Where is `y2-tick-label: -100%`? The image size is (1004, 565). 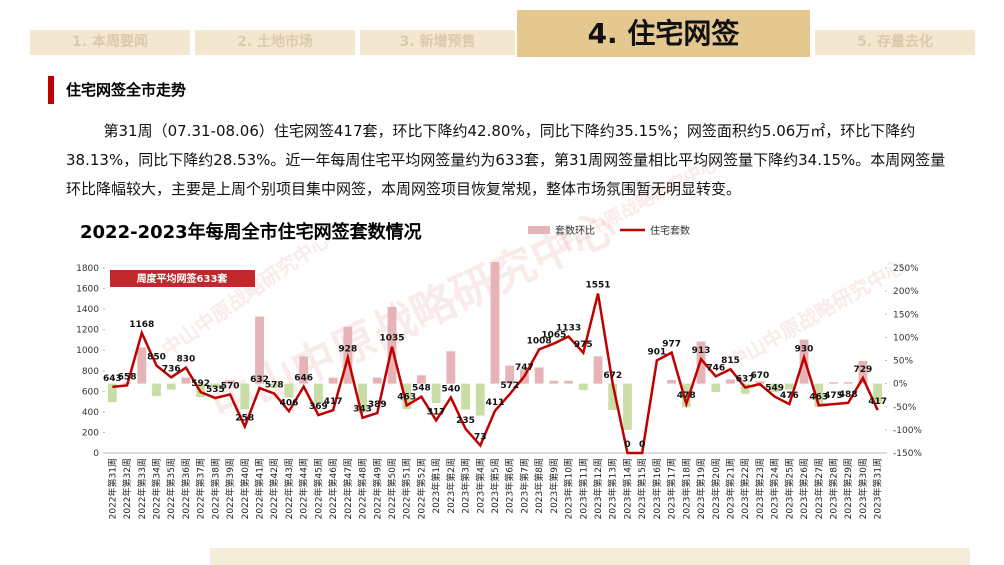
y2-tick-label: -100% is located at coordinates (907, 431).